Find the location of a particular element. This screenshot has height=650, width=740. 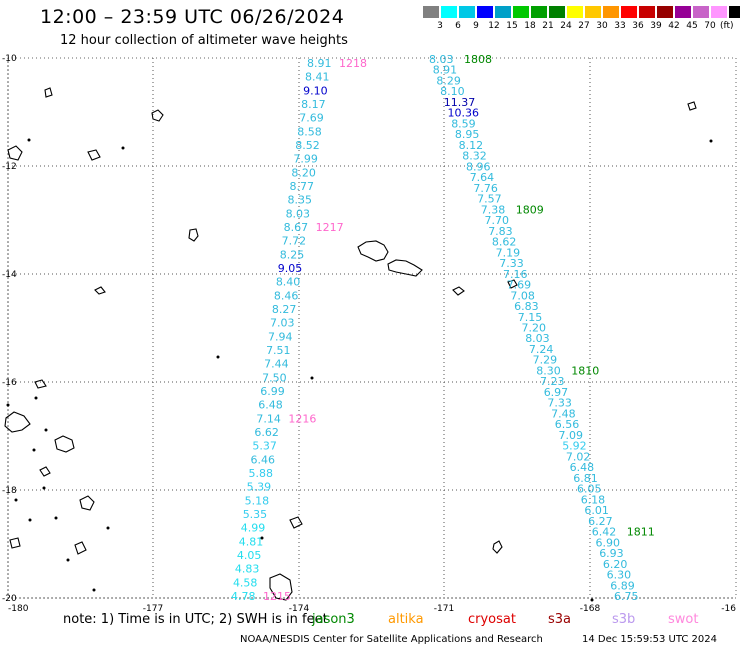

wave-height-label: 6.05 is located at coordinates (589, 489).